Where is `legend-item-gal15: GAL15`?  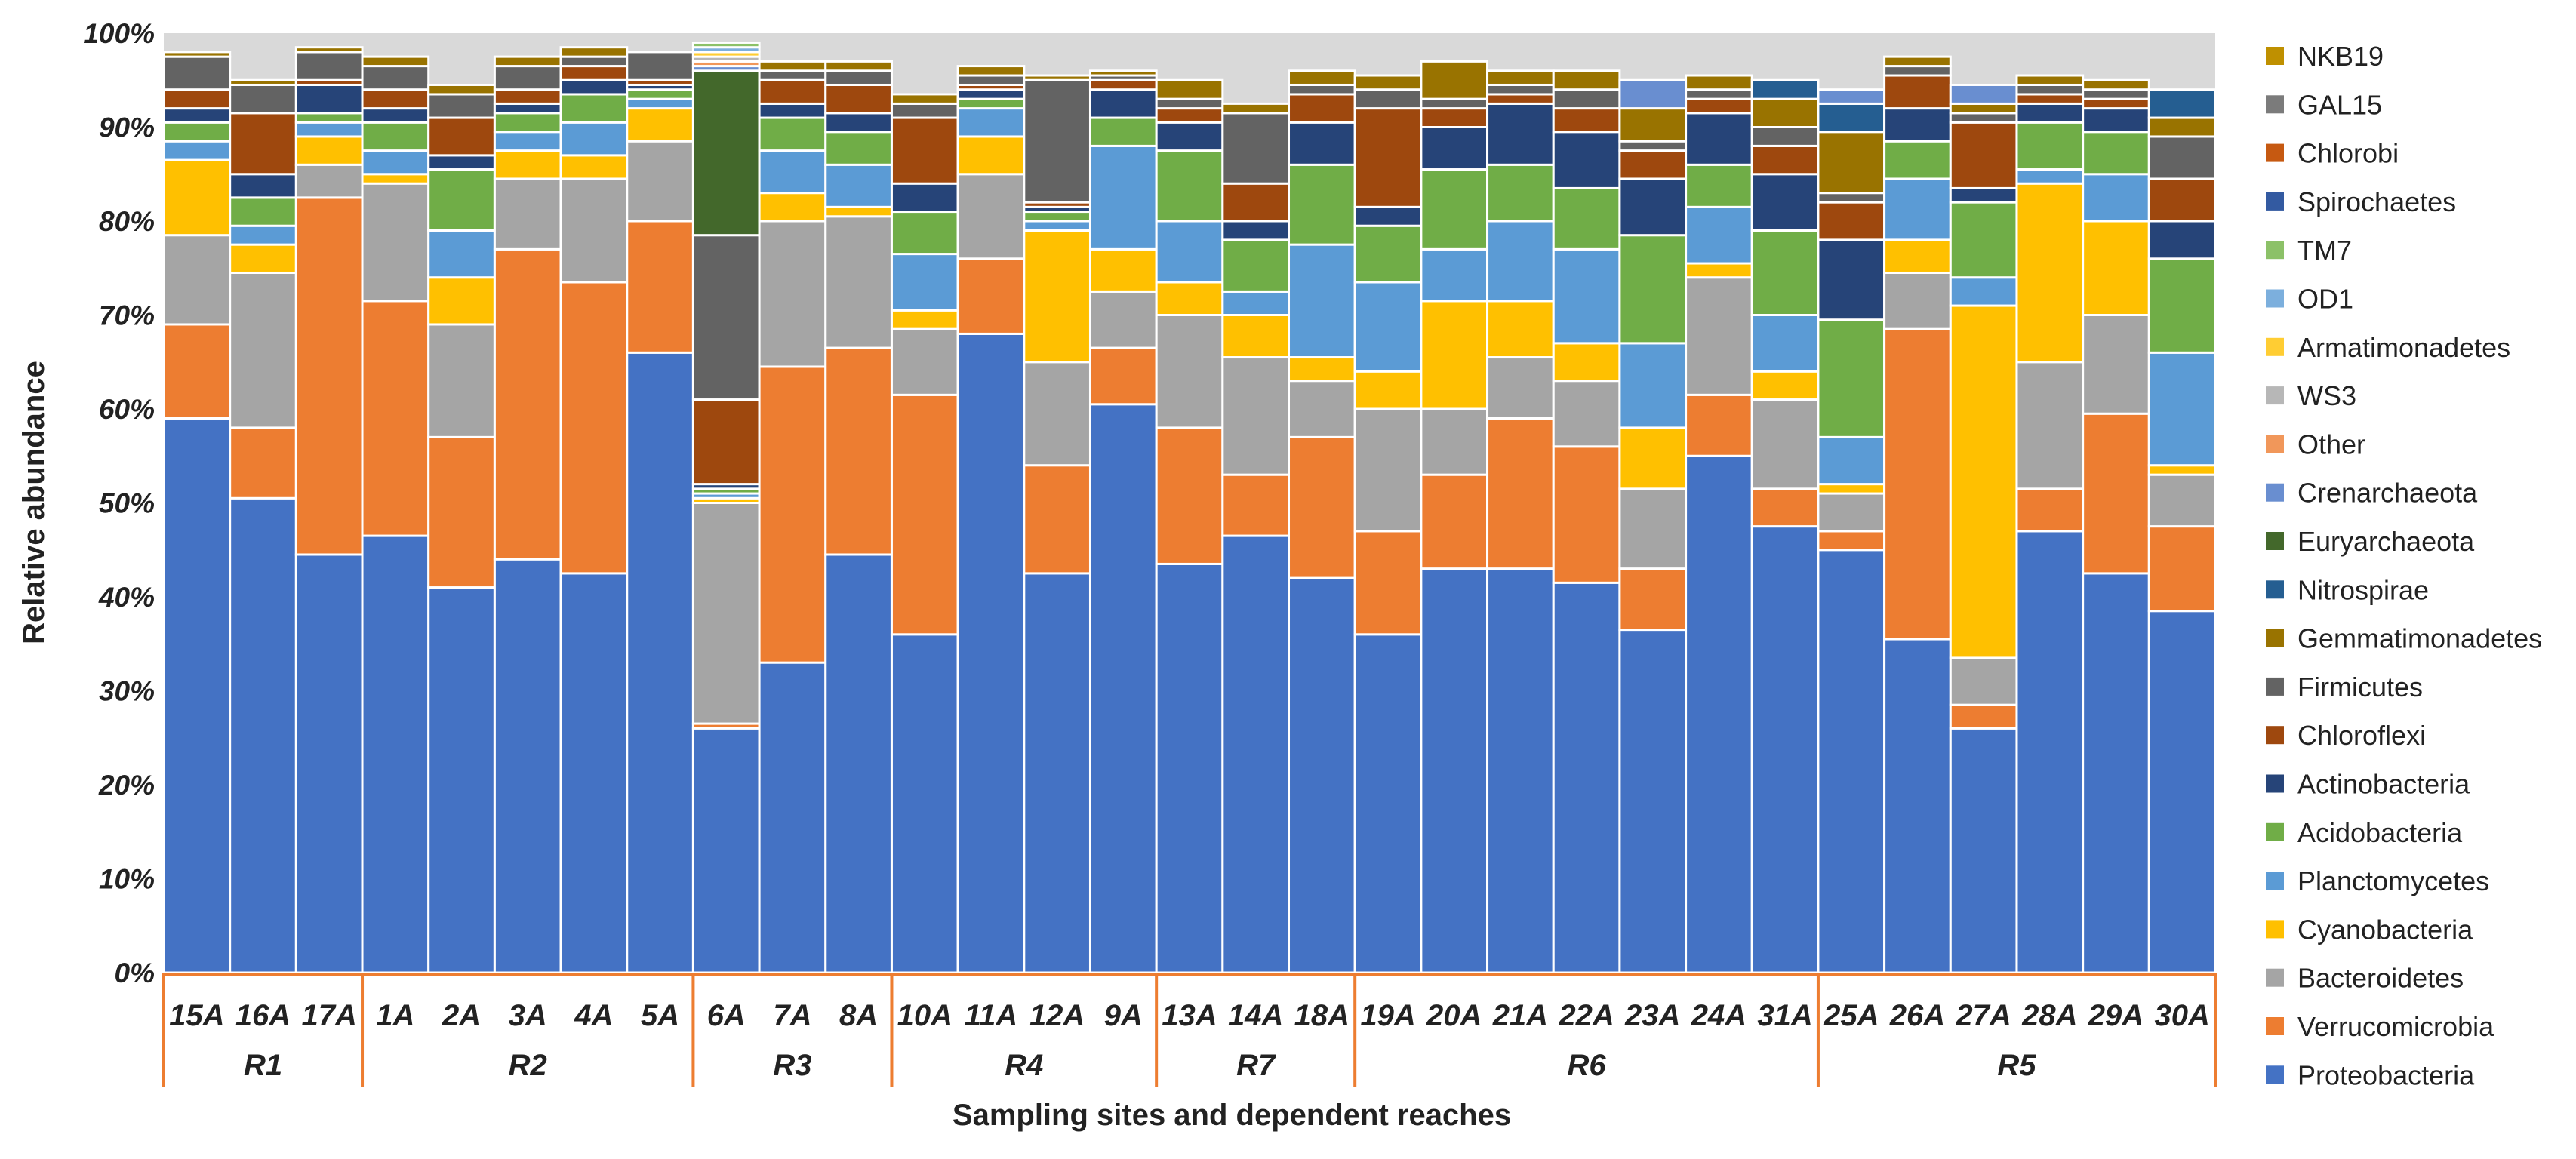
legend-item-gal15: GAL15 is located at coordinates (2324, 104).